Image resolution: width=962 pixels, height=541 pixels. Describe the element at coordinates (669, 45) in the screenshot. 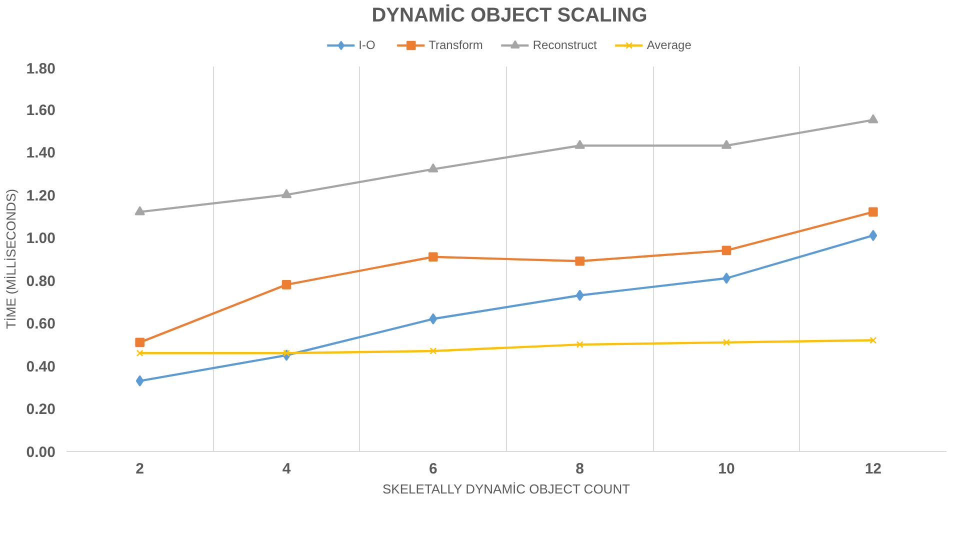

I see `legend-label: Average` at that location.